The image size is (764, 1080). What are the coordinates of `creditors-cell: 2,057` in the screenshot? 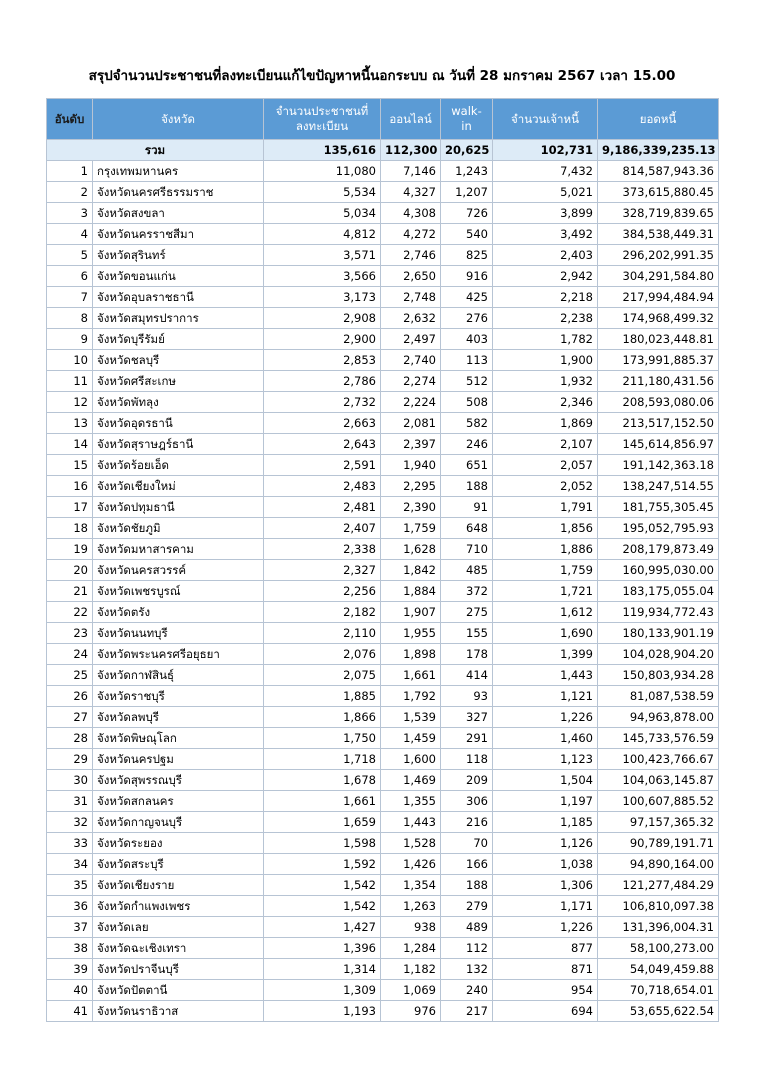 It's located at (545, 465).